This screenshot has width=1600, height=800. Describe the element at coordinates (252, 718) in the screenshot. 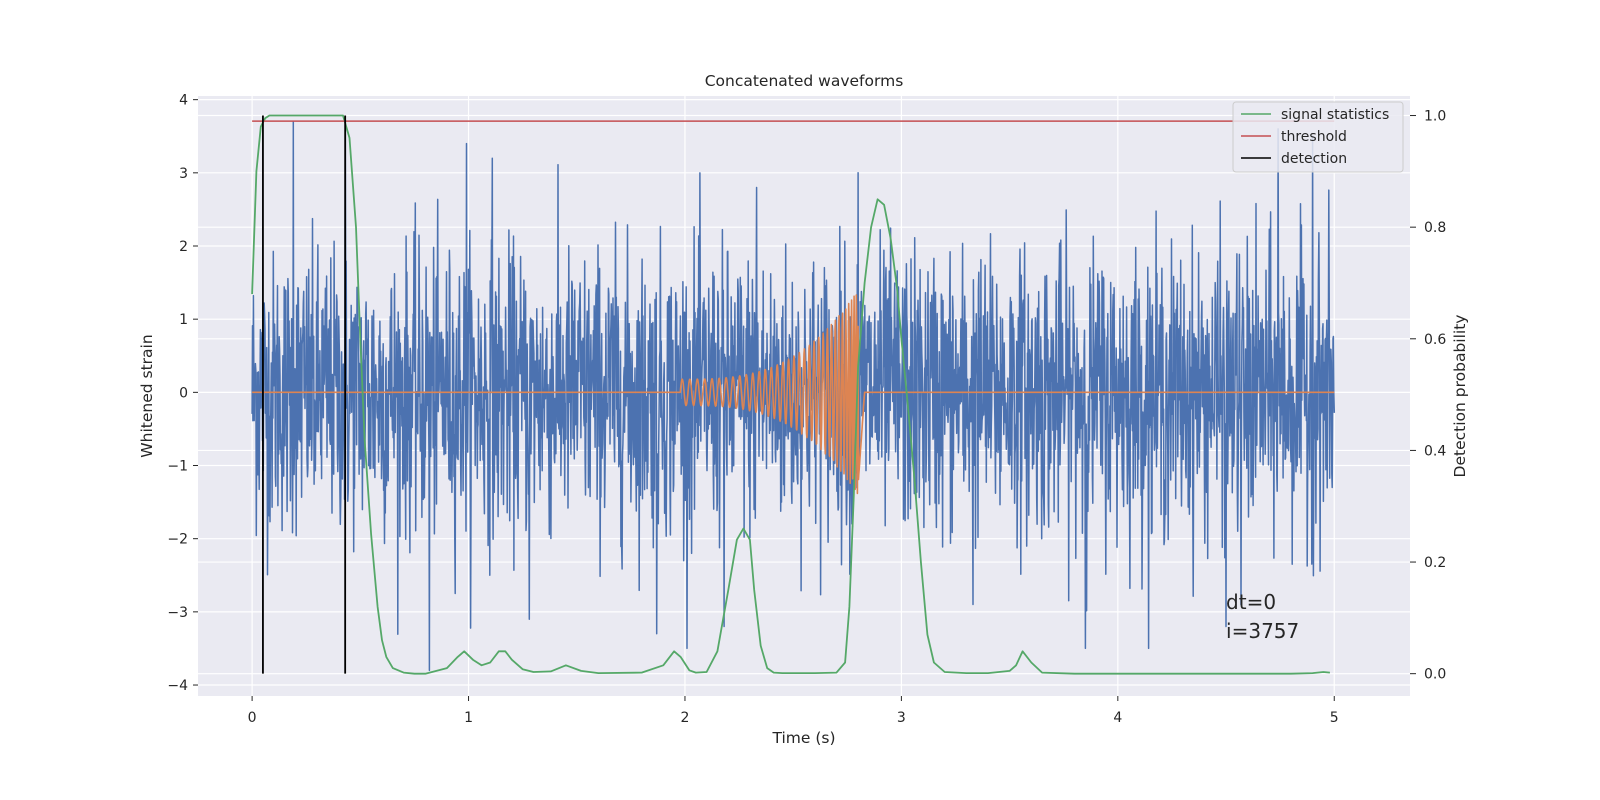

I see `x-tick-label-0: 0` at that location.